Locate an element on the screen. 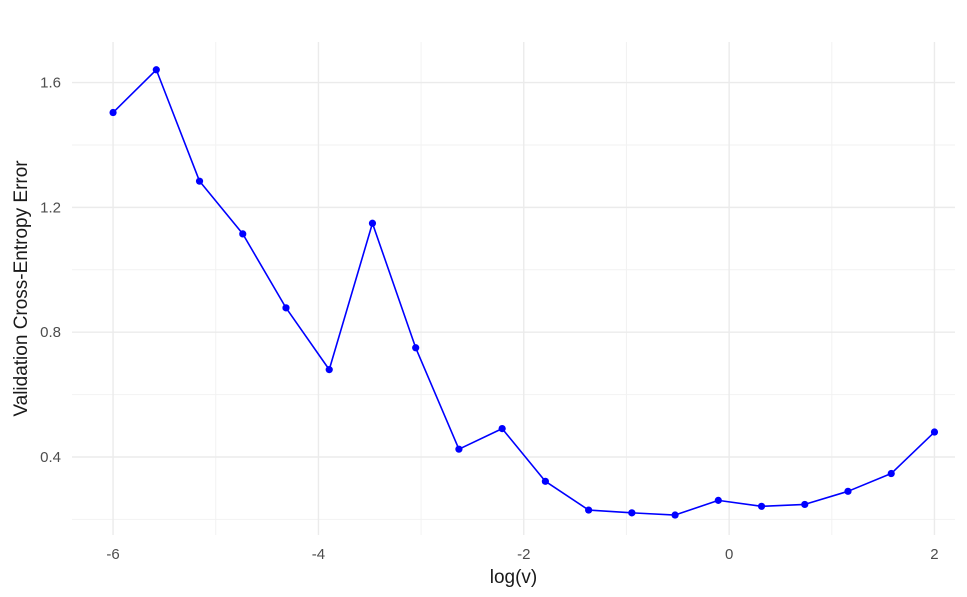 This screenshot has width=967, height=597. y-tick-label: 0.4 is located at coordinates (50, 457).